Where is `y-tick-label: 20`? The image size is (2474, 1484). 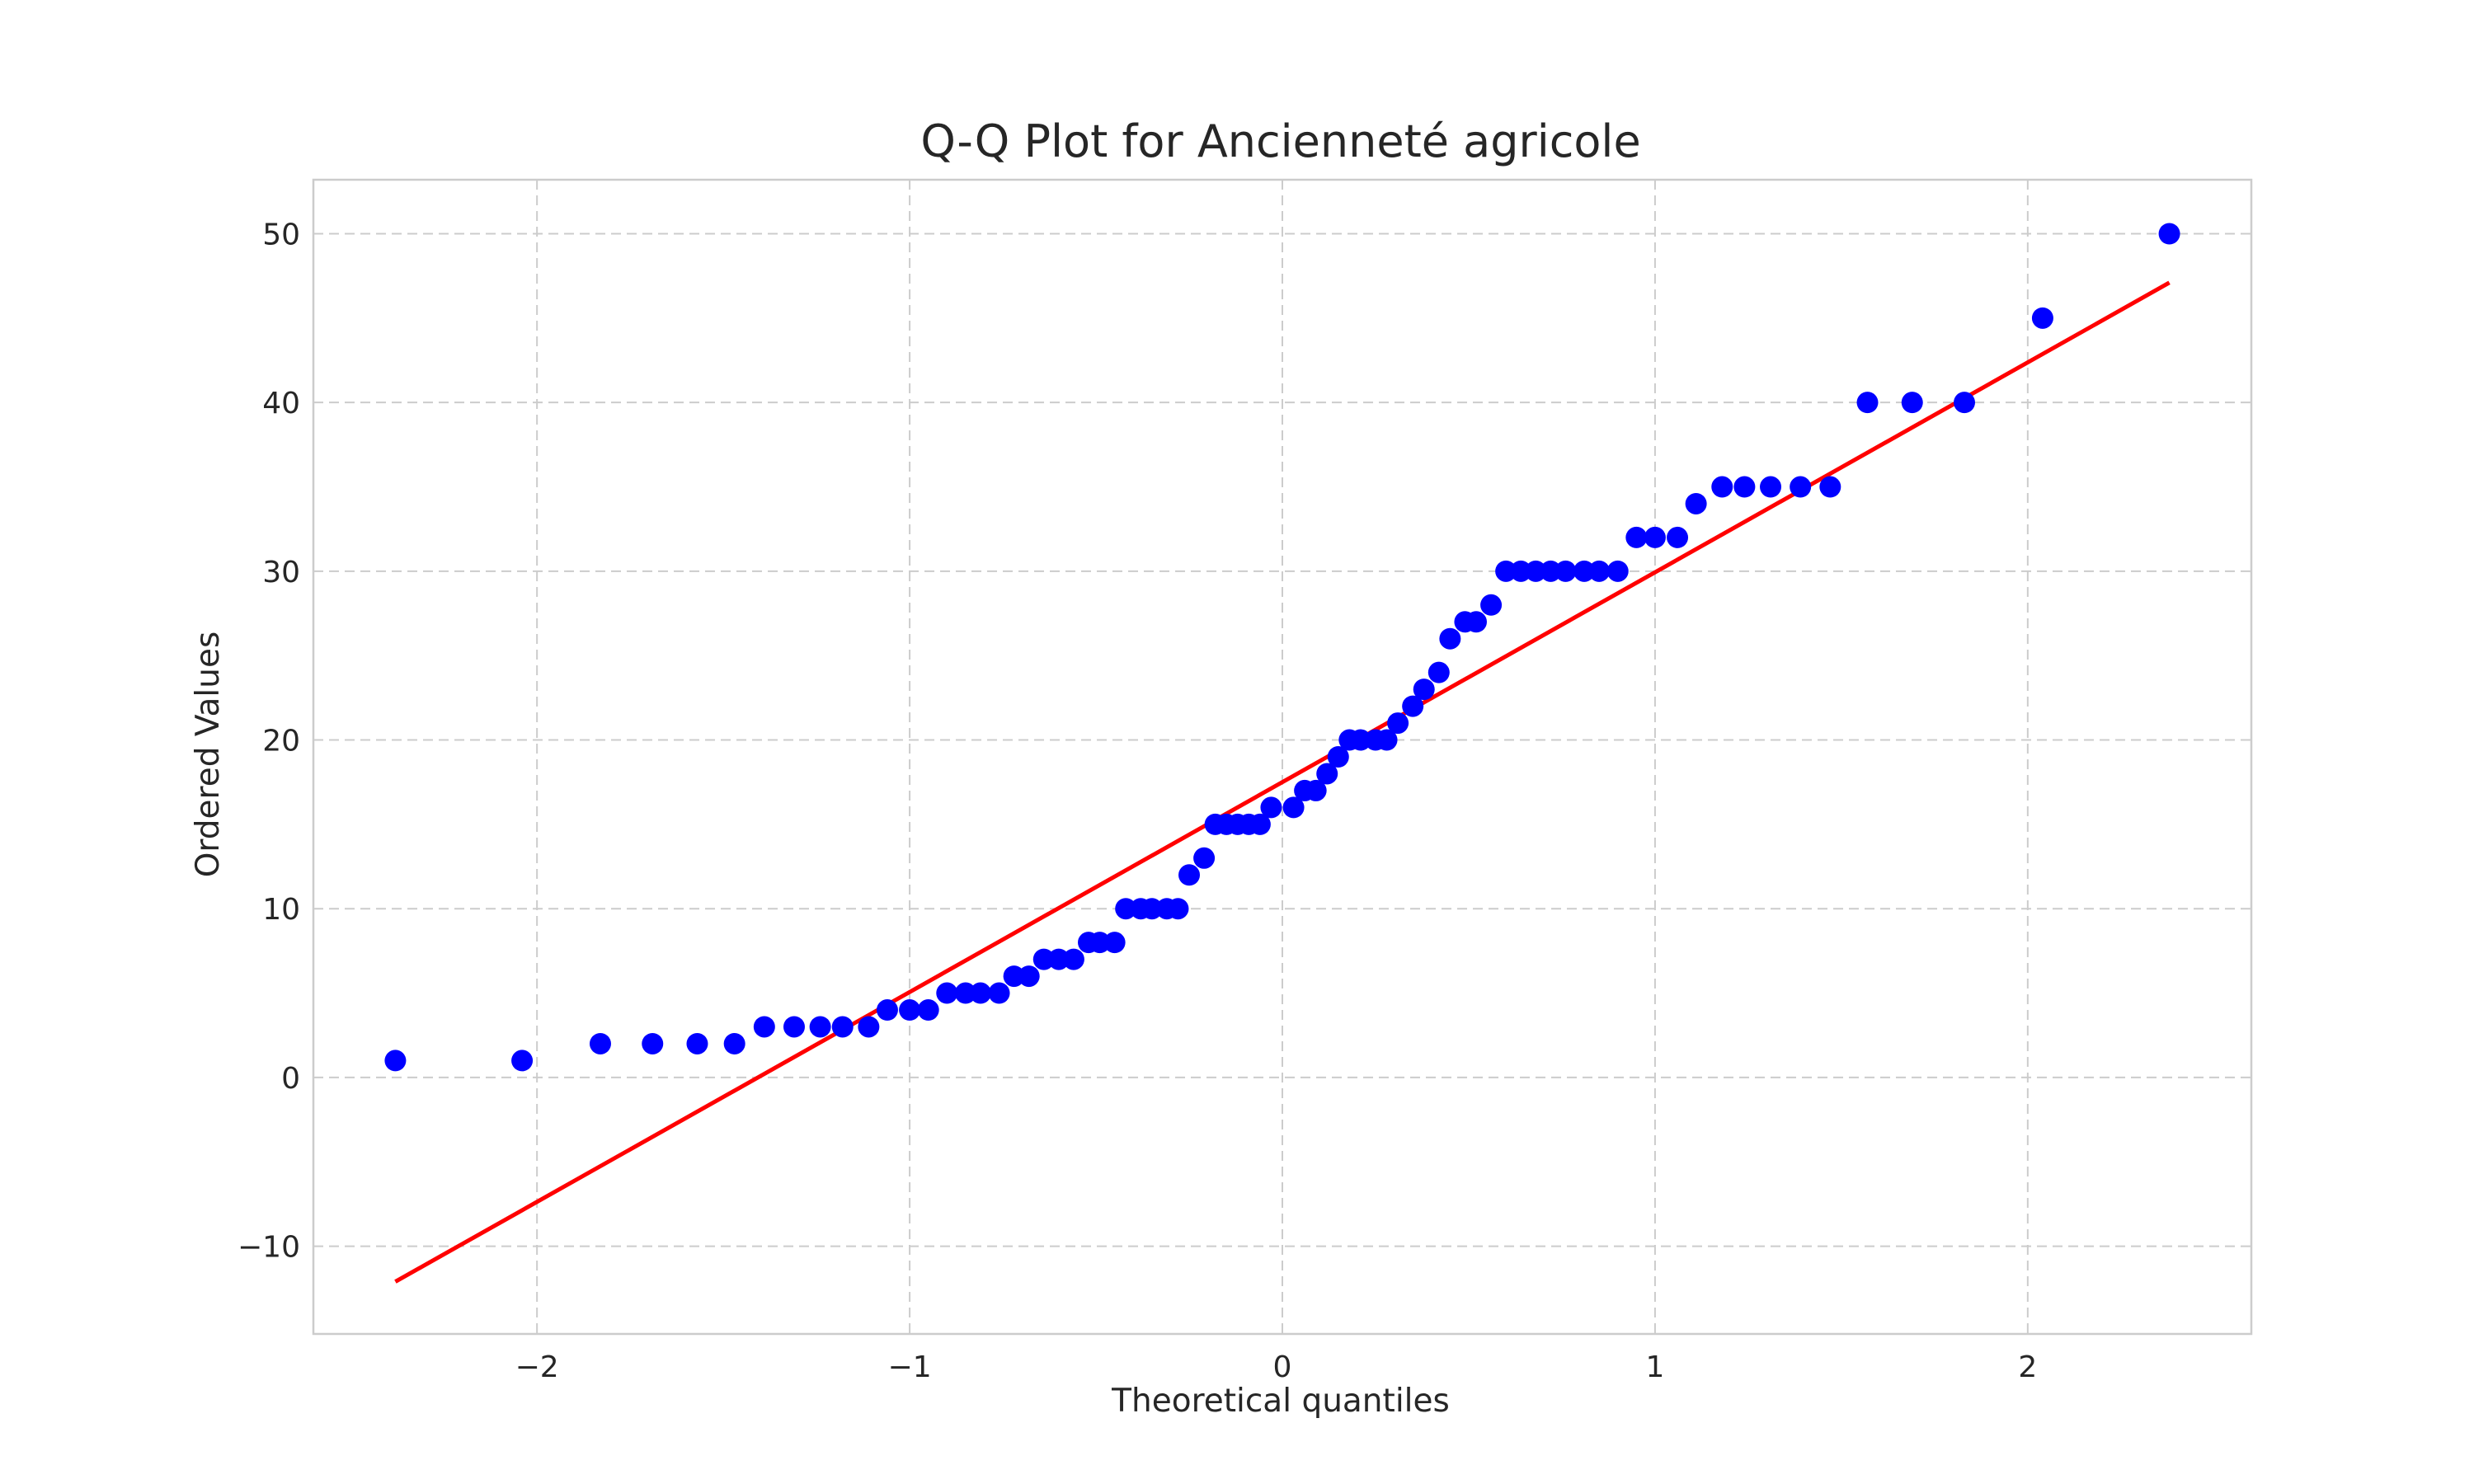 y-tick-label: 20 is located at coordinates (281, 741).